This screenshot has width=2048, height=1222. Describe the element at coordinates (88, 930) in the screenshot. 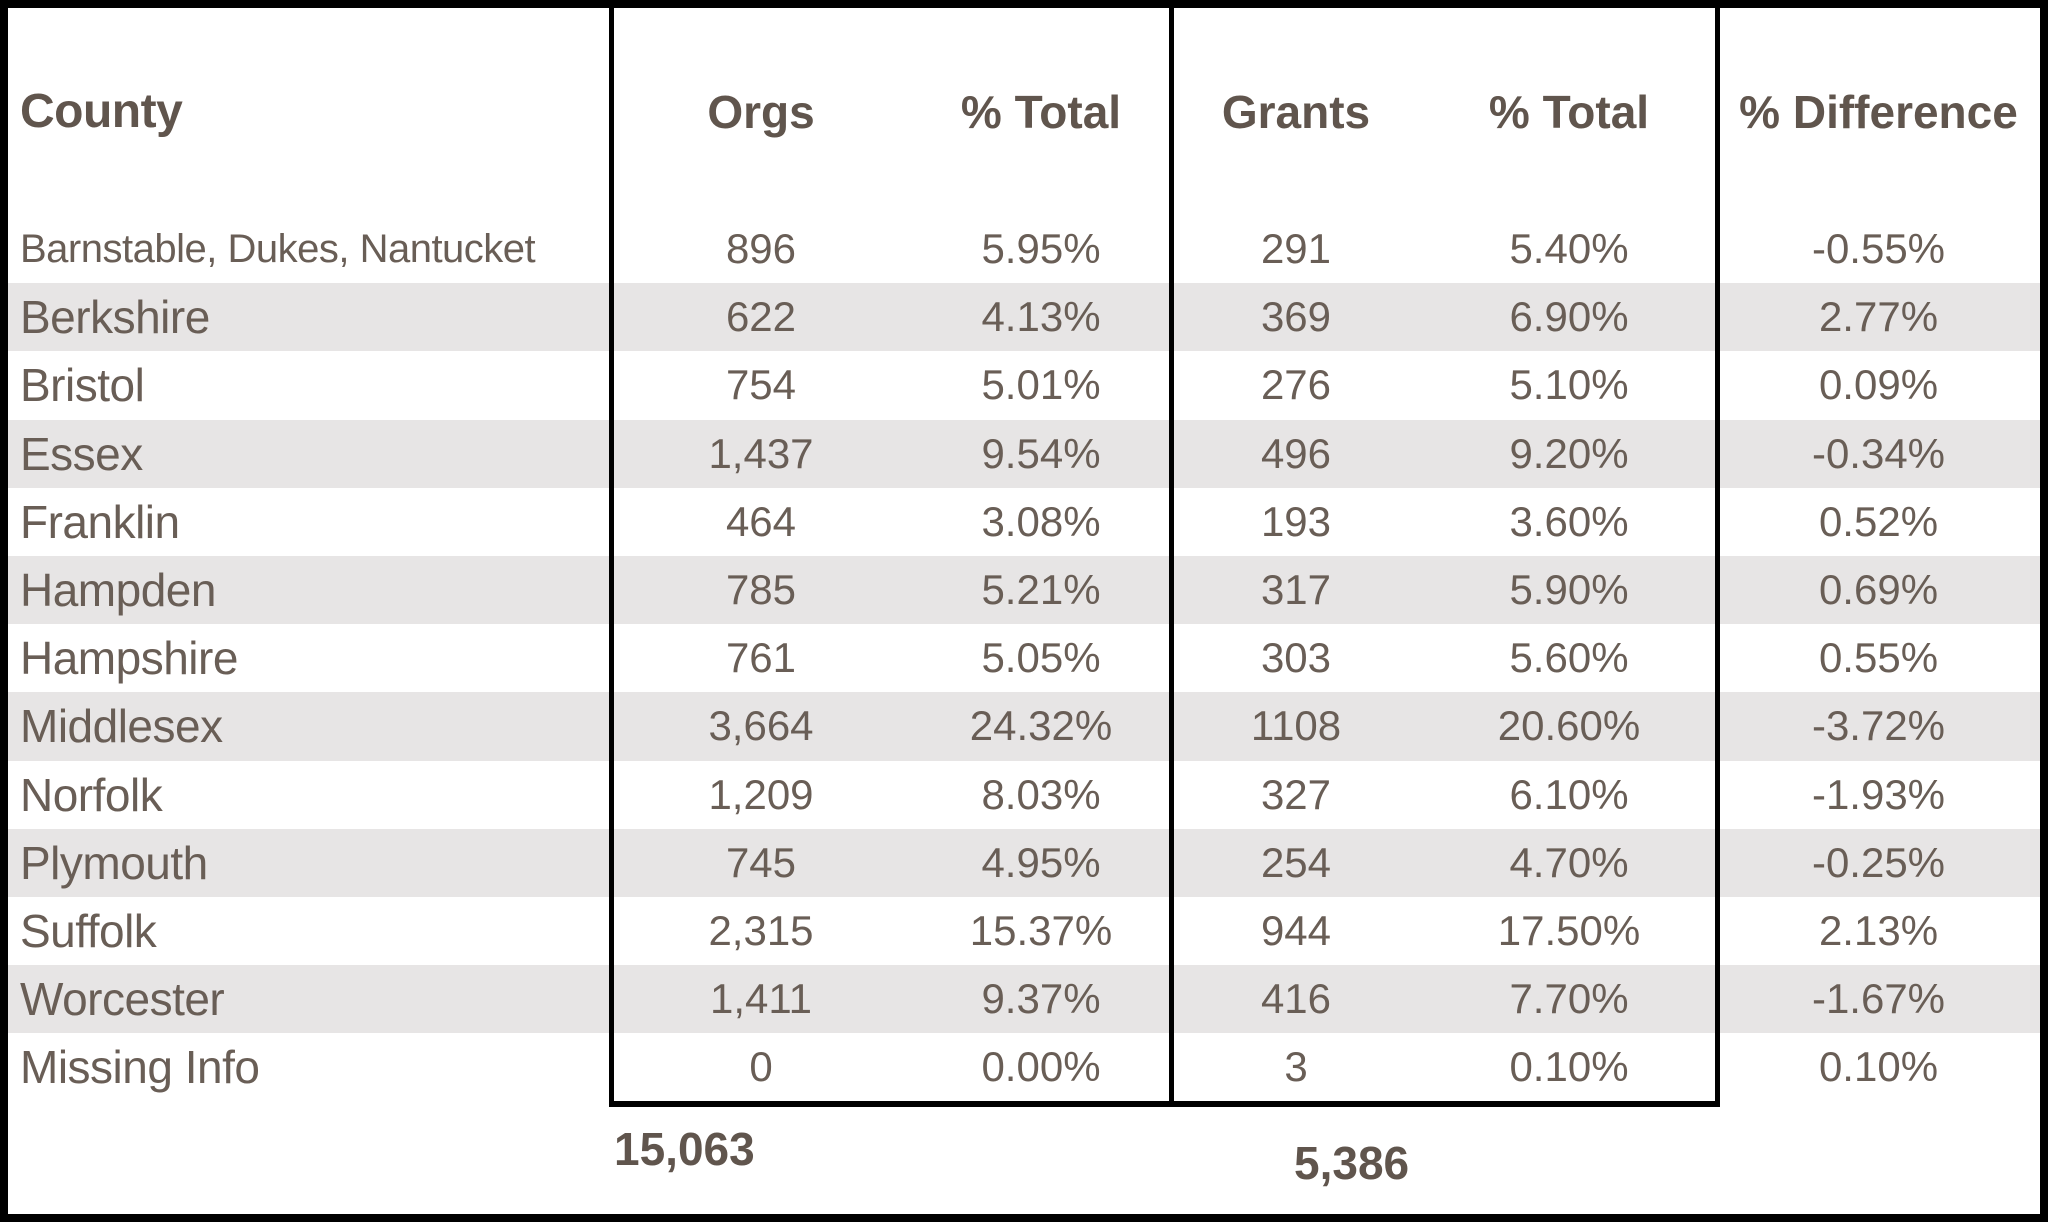

I see `cell-county: Suffolk` at that location.